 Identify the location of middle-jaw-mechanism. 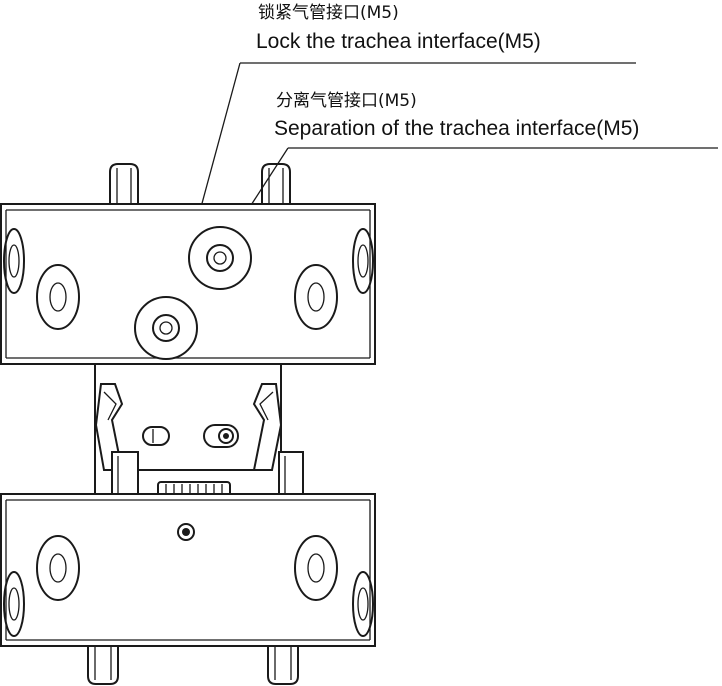
(199, 428).